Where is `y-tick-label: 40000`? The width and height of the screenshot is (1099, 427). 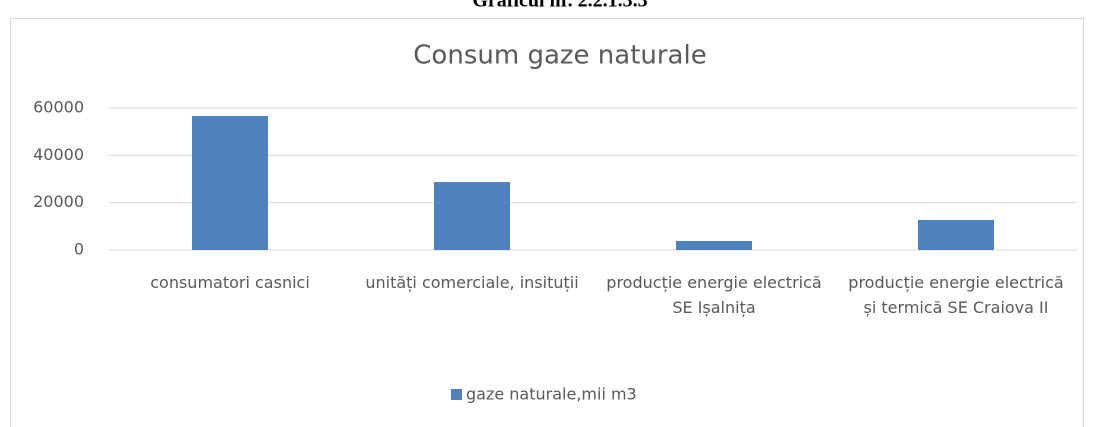
y-tick-label: 40000 is located at coordinates (58, 154).